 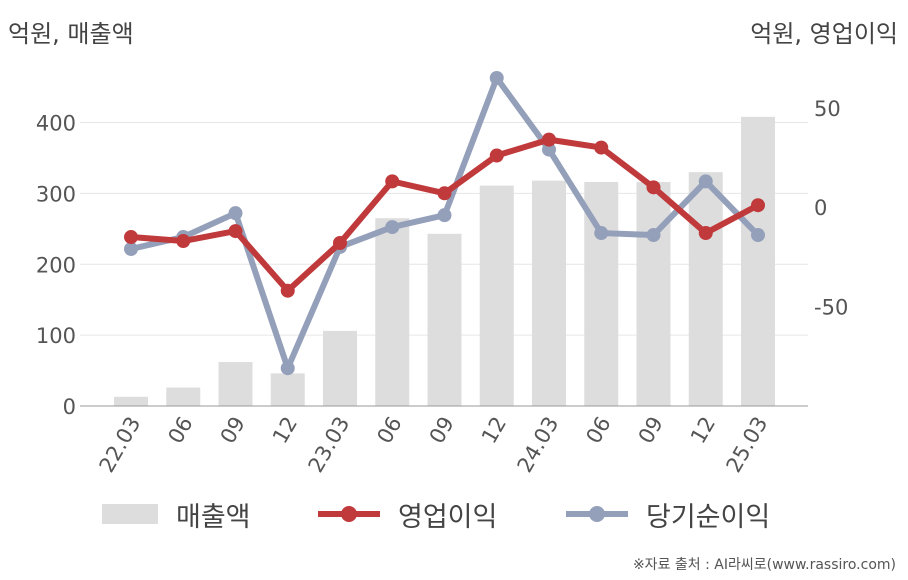 What do you see at coordinates (71, 34) in the screenshot?
I see `left-axis-unit: 억원, 매출액` at bounding box center [71, 34].